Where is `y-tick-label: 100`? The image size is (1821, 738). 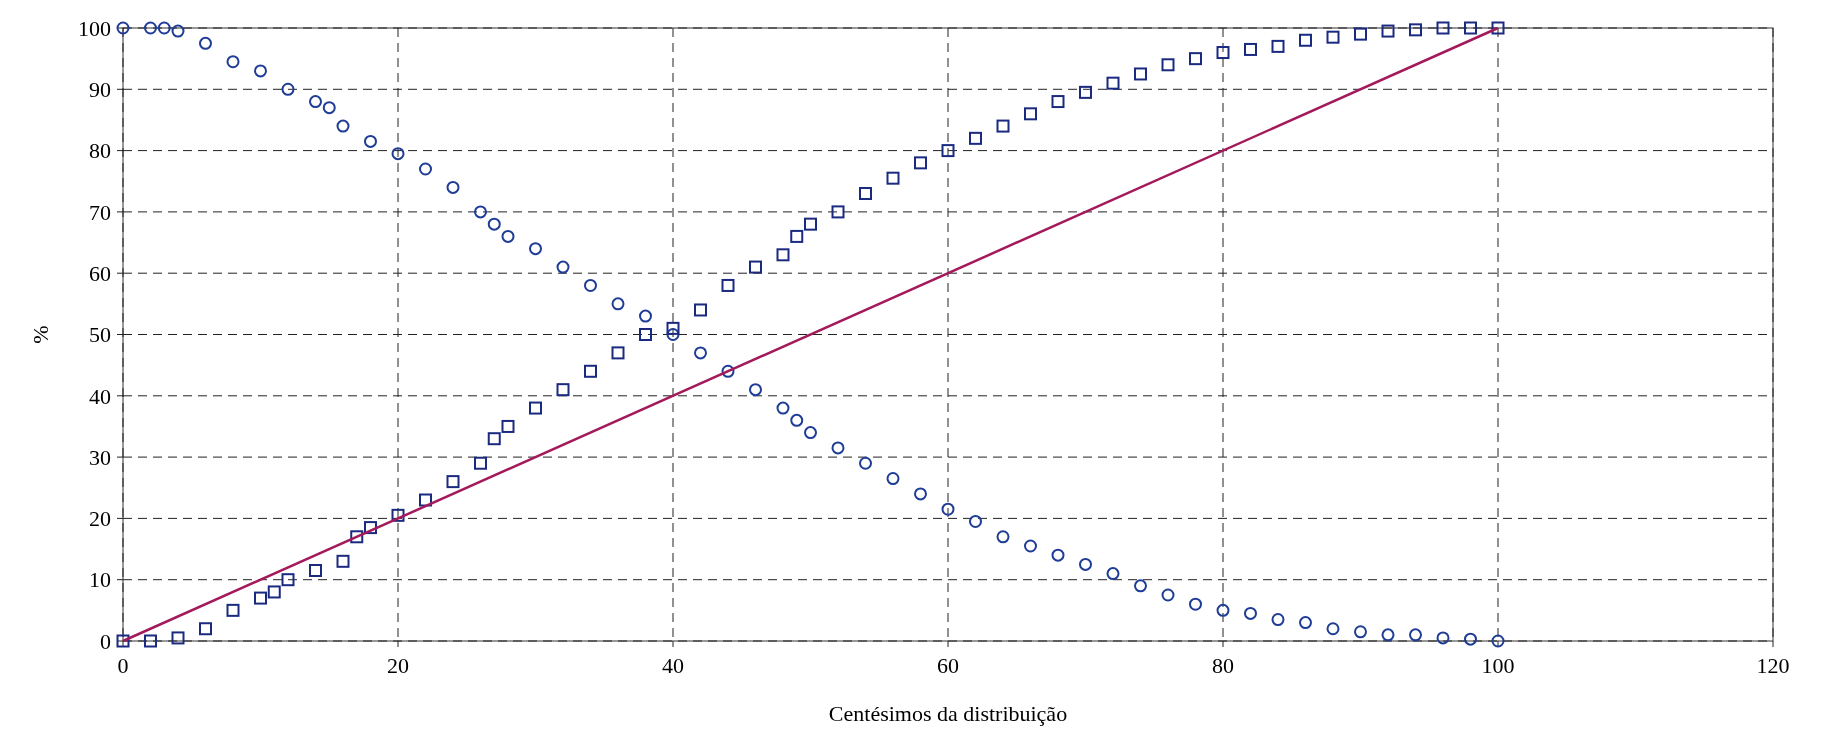
y-tick-label: 100 is located at coordinates (94, 28).